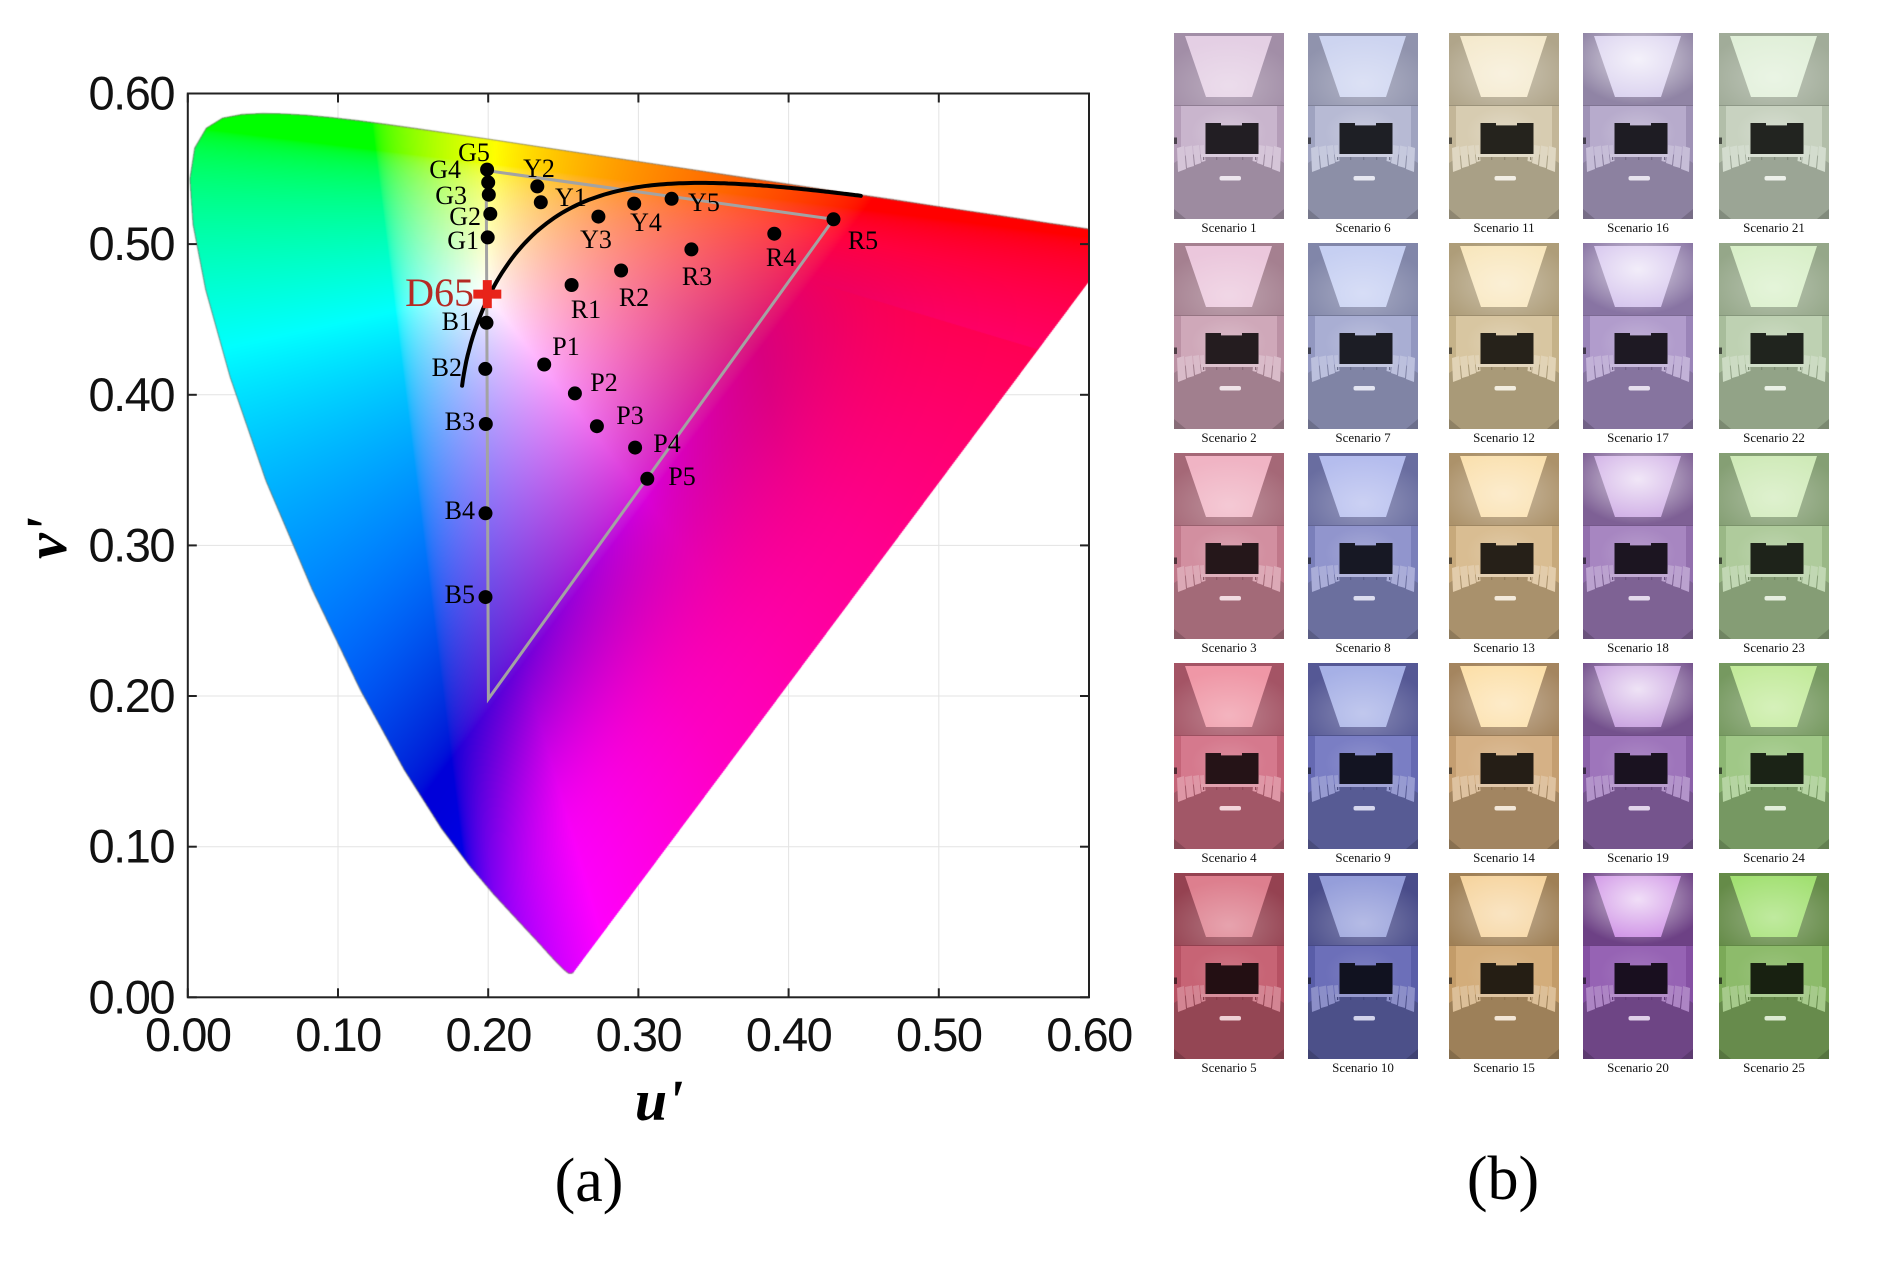 The image size is (1903, 1279). I want to click on svg-text: B2, so click(447, 367).